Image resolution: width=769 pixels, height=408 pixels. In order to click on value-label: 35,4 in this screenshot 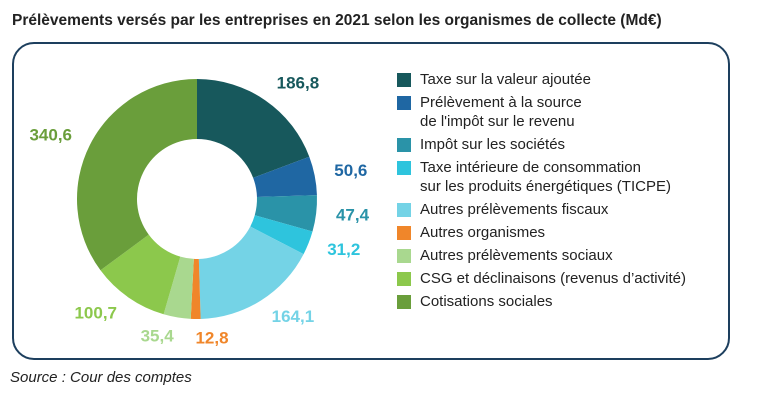, I will do `click(158, 336)`.